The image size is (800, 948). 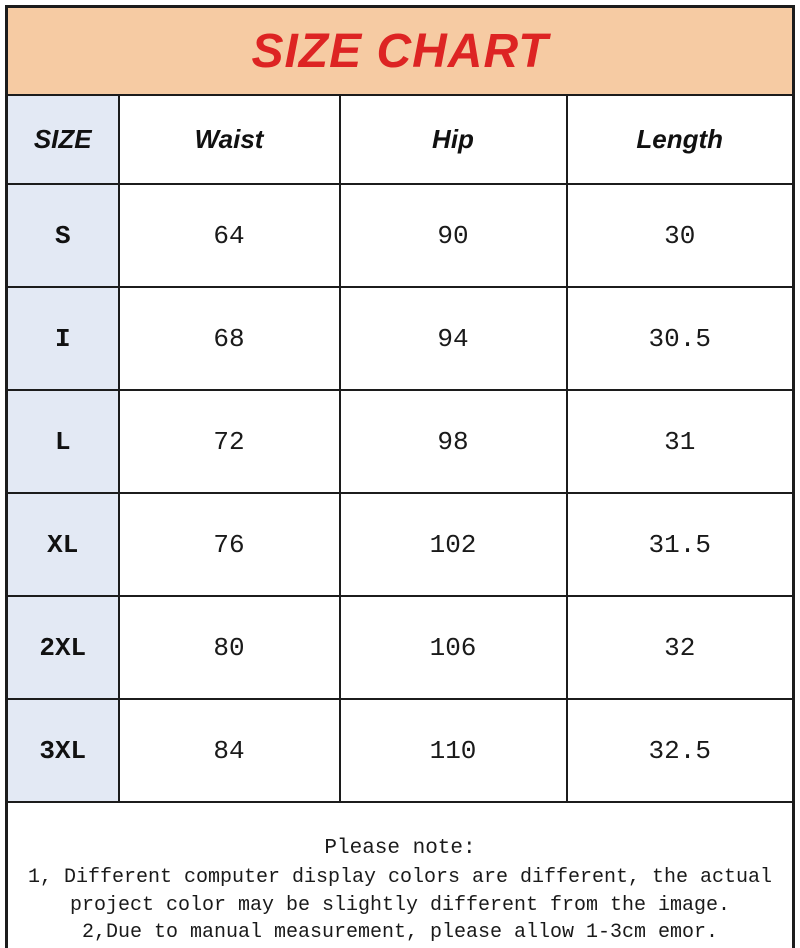 I want to click on hip-value: 102, so click(x=453, y=544).